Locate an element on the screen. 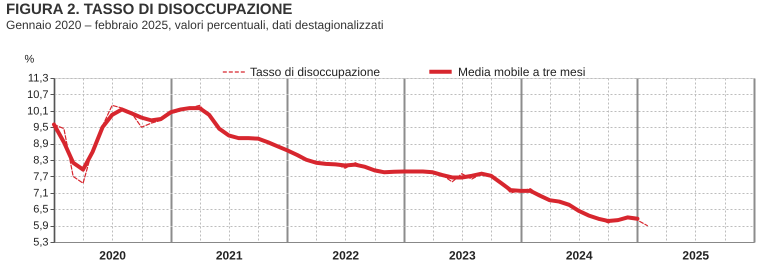 This screenshot has width=767, height=272. x-tick-label: 2024 is located at coordinates (579, 255).